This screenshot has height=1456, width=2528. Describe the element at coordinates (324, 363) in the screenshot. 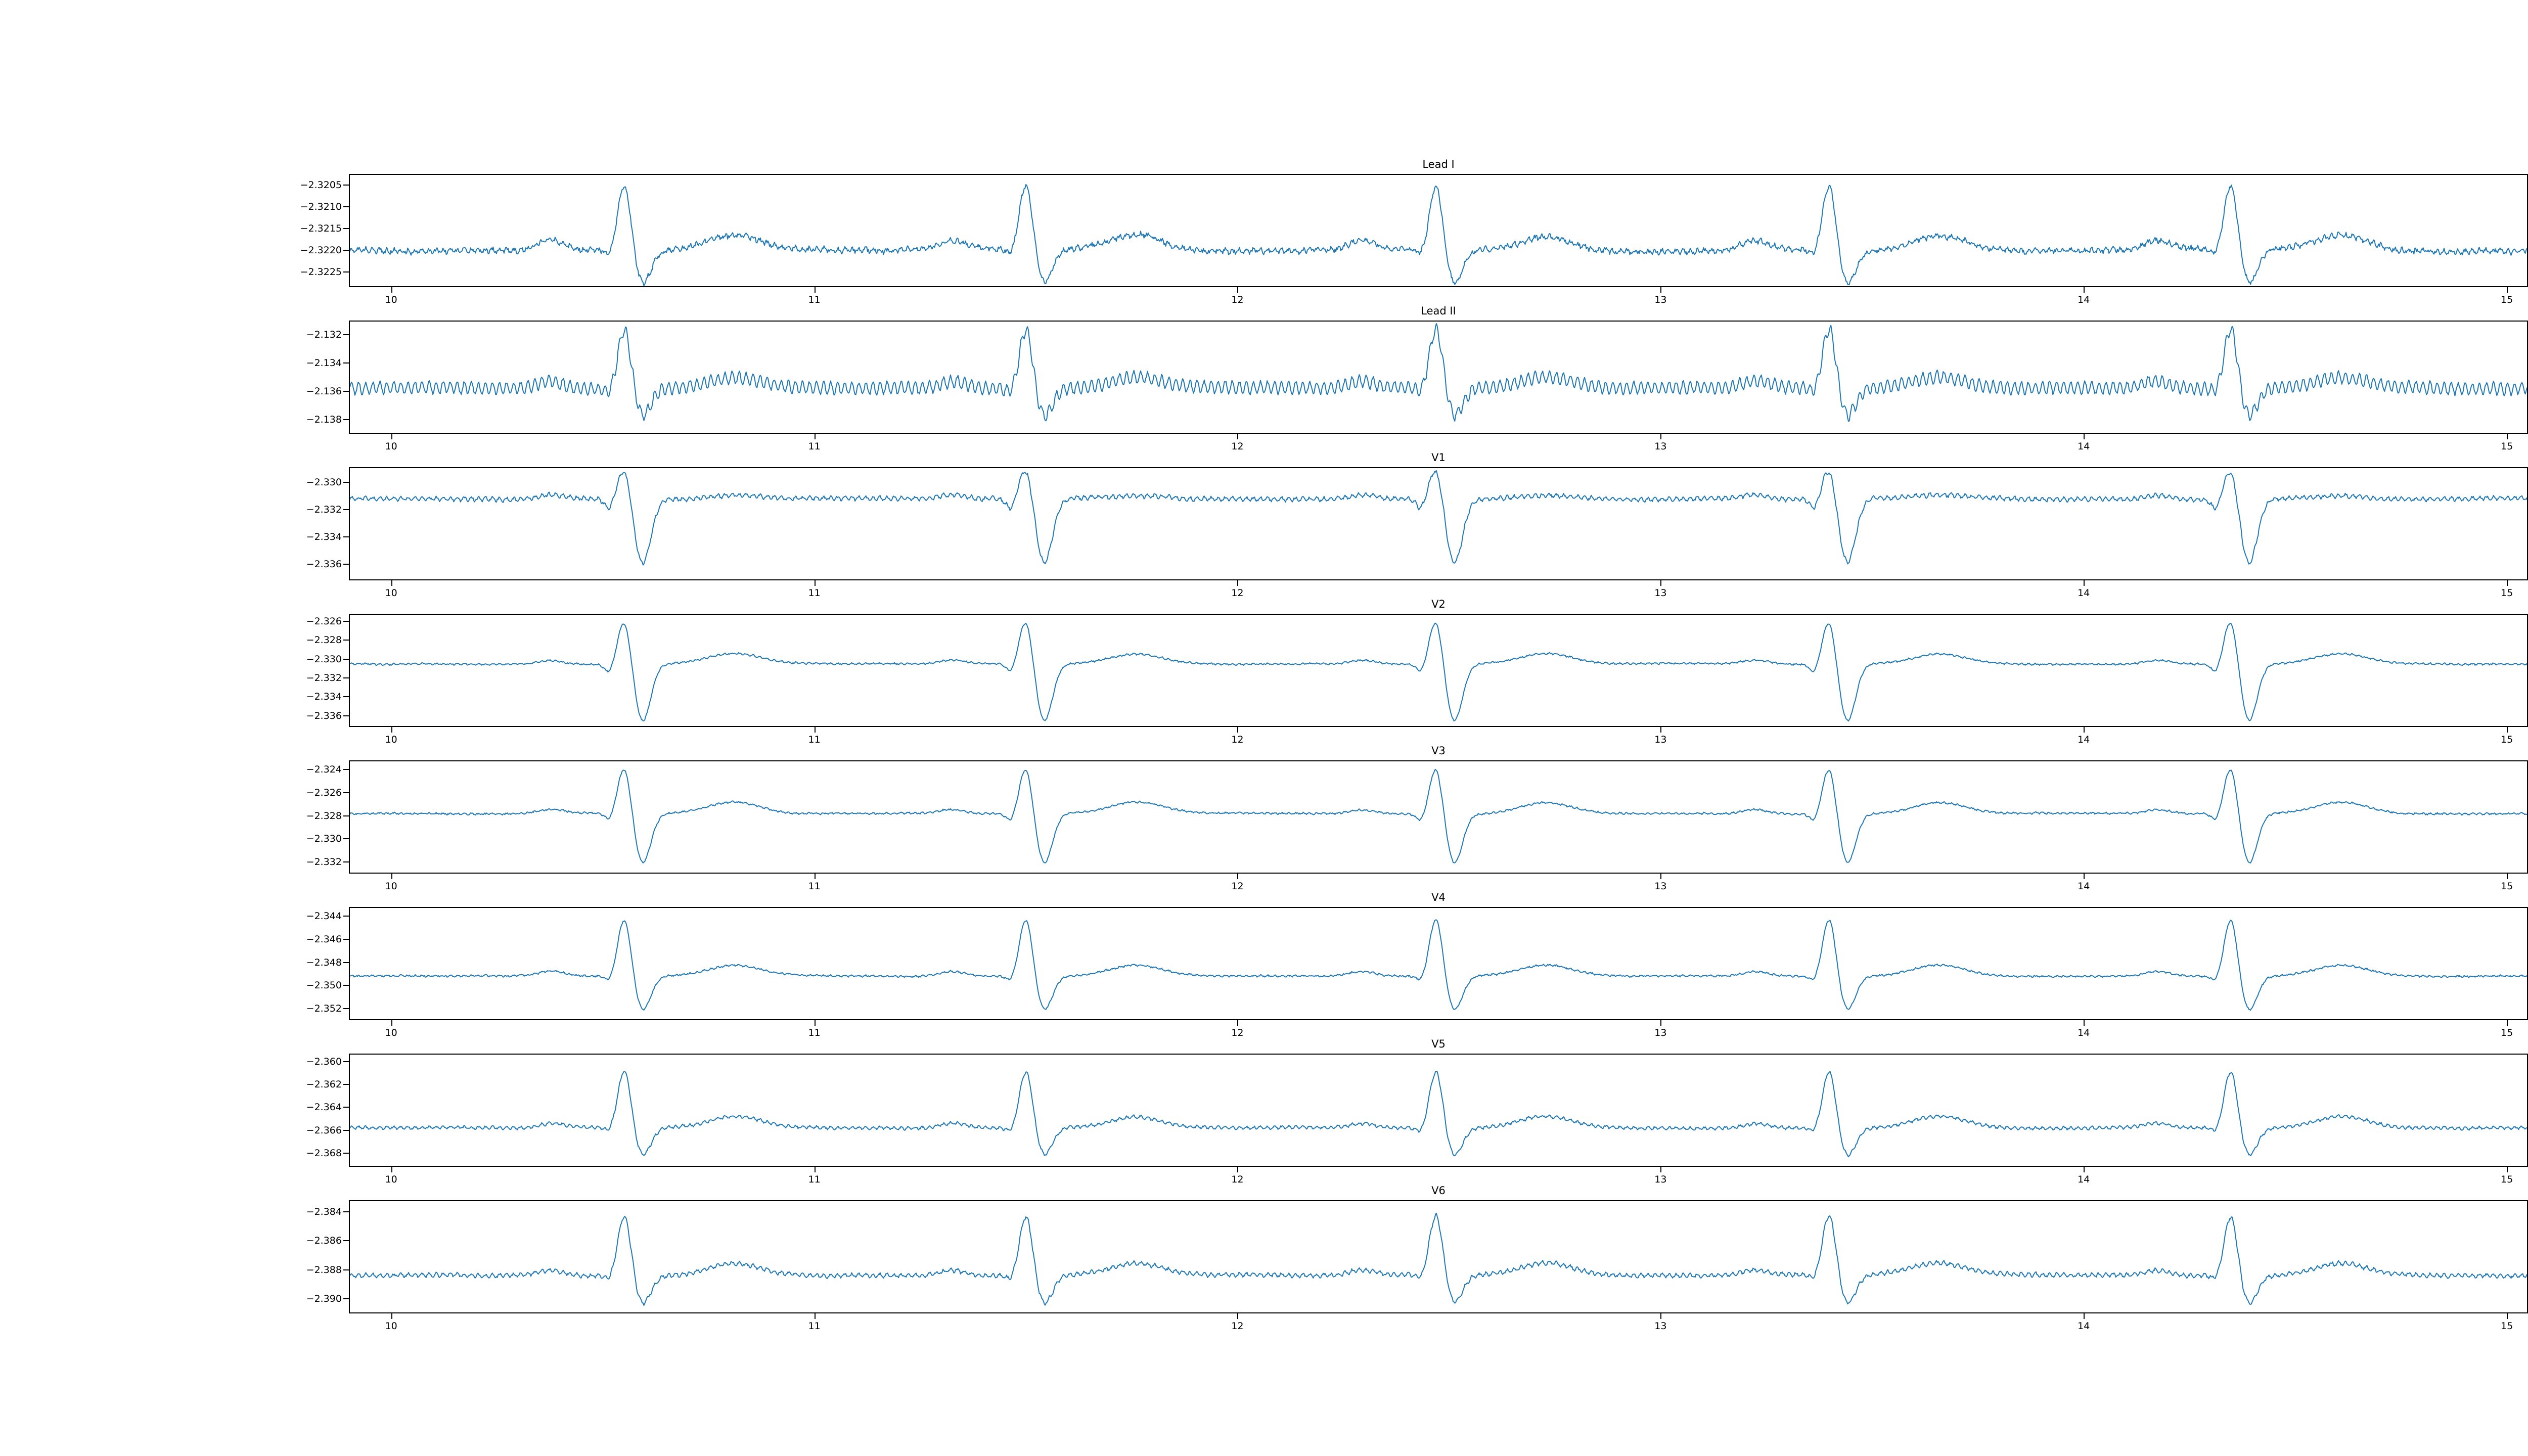

I see `y-tick-label: −2.134` at that location.